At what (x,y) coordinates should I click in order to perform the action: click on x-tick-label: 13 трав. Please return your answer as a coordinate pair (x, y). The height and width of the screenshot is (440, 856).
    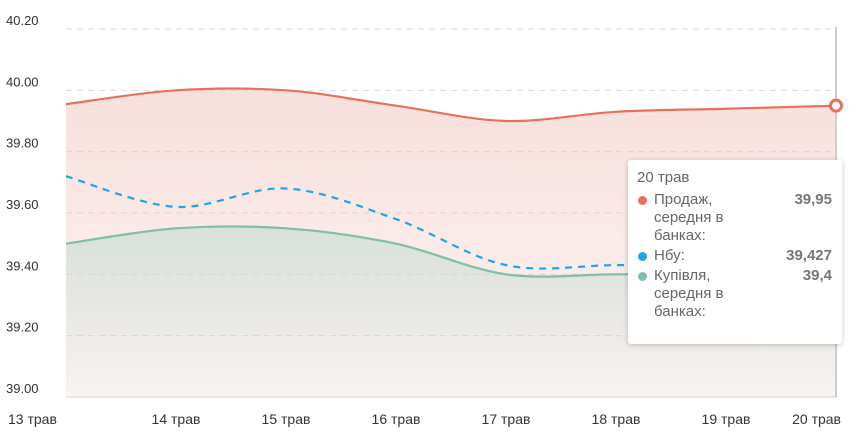
    Looking at the image, I should click on (32, 419).